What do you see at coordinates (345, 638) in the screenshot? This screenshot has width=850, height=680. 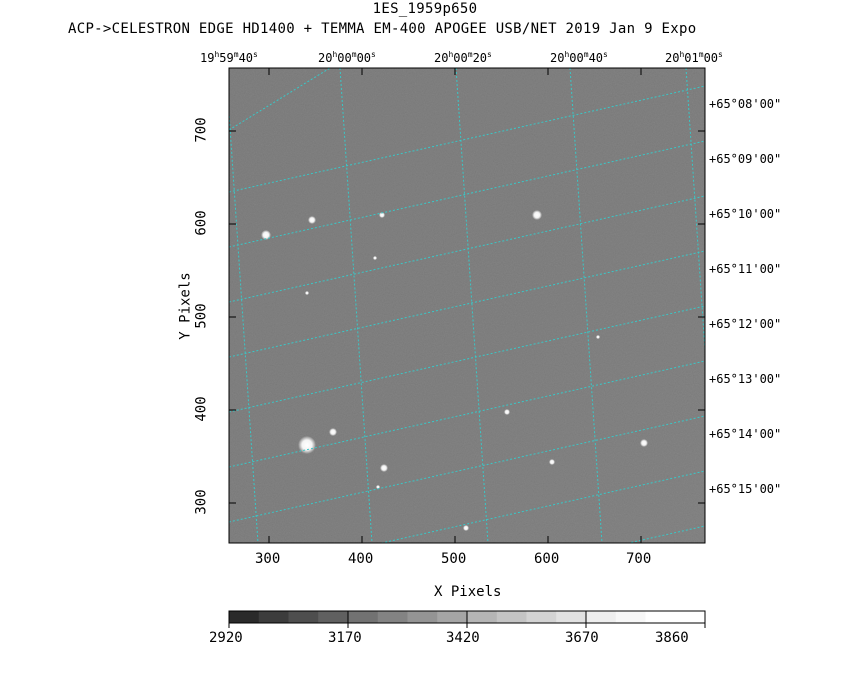 I see `colorbar-tick-label: 3170` at bounding box center [345, 638].